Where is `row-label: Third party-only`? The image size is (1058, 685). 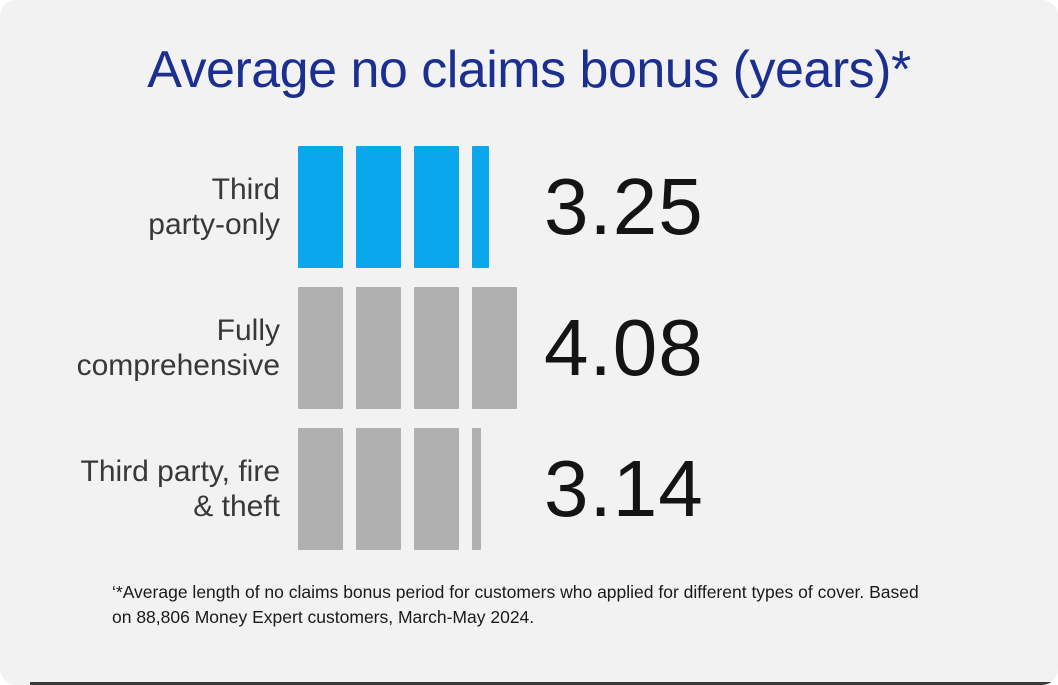 row-label: Third party-only is located at coordinates (140, 207).